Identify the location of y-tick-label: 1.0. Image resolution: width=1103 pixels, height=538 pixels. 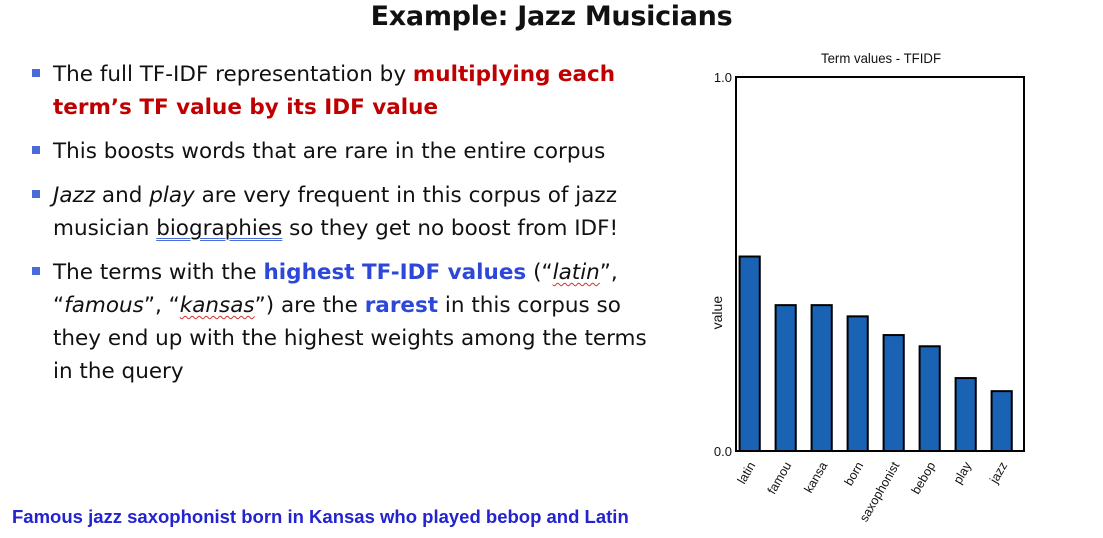
(723, 77).